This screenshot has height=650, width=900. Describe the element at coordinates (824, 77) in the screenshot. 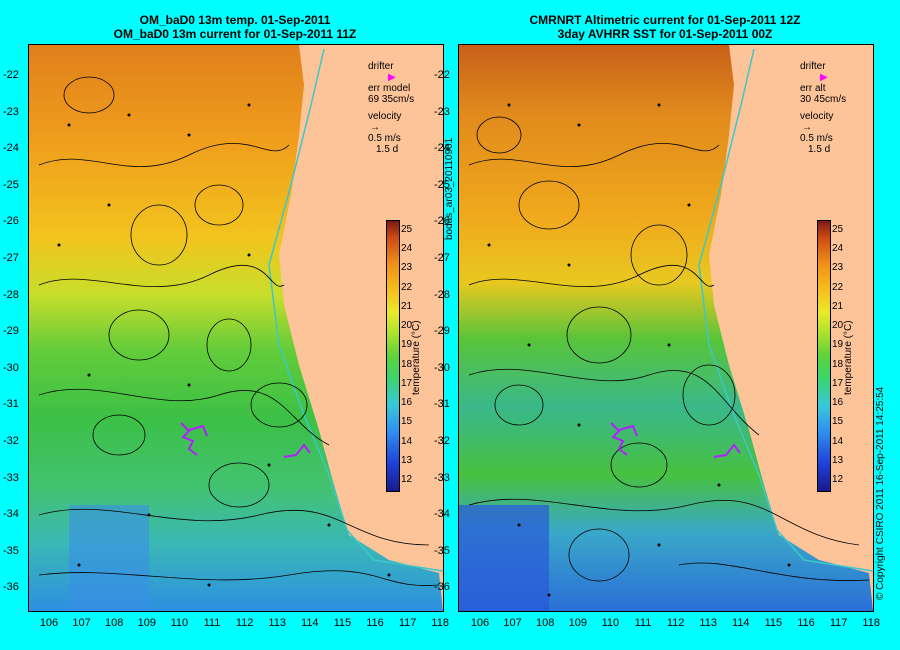

I see `right-legend-drifter-icon: ▶` at that location.